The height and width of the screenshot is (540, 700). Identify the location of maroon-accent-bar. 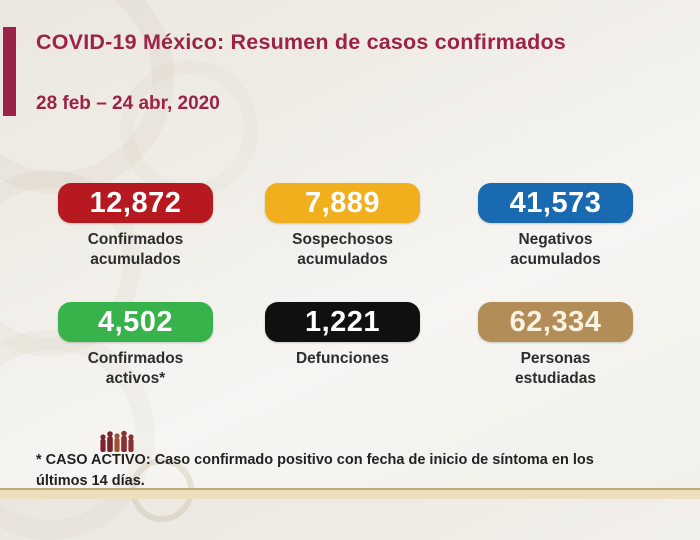
(9, 71).